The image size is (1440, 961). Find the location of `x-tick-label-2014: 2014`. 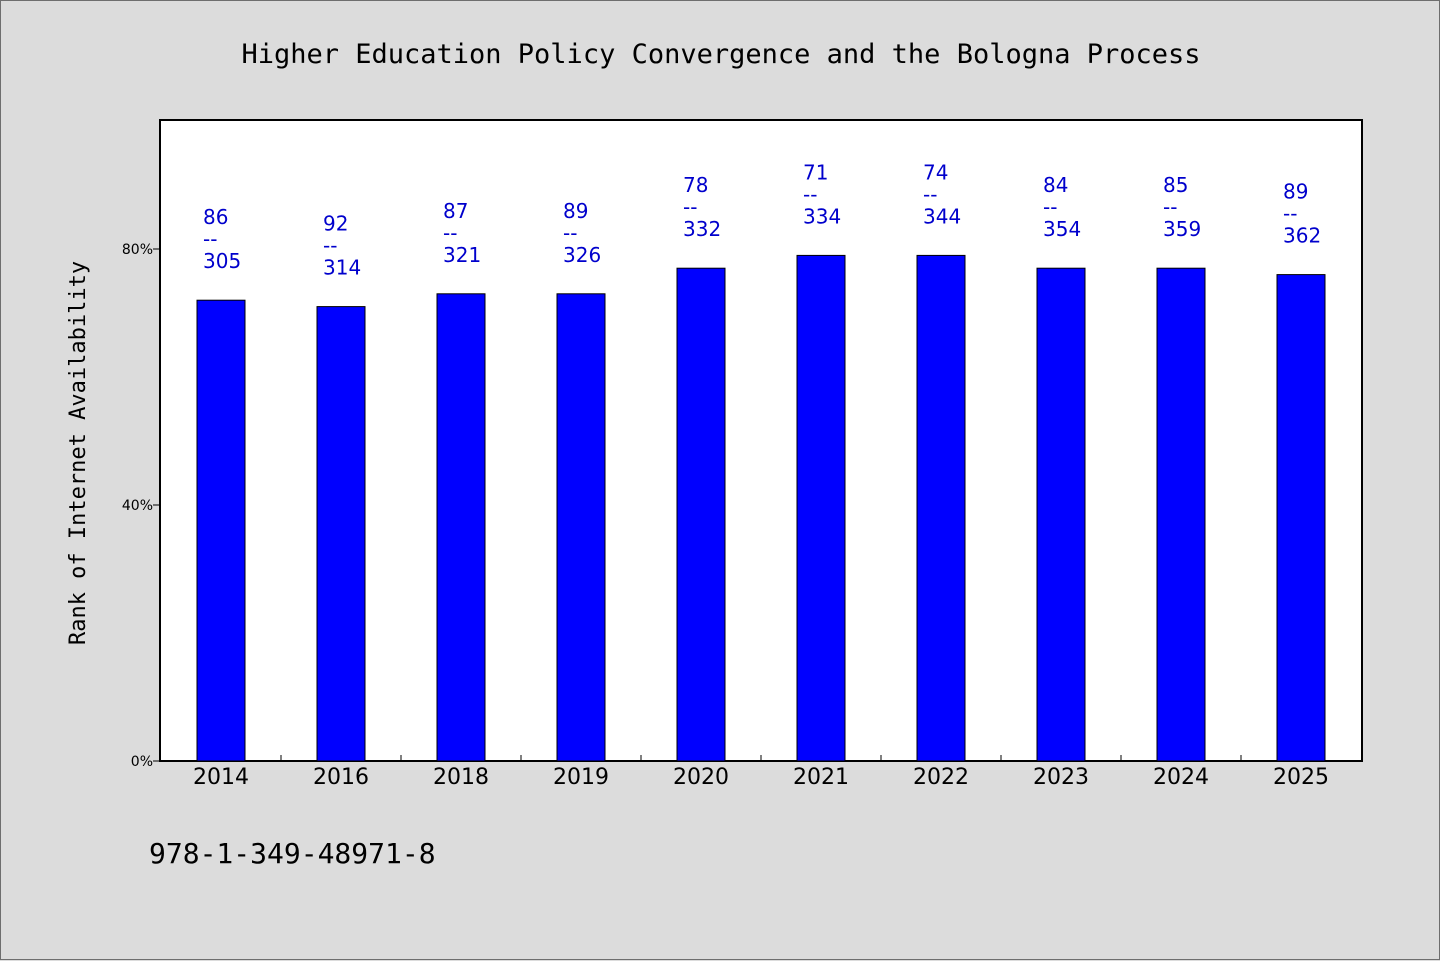

x-tick-label-2014: 2014 is located at coordinates (221, 777).